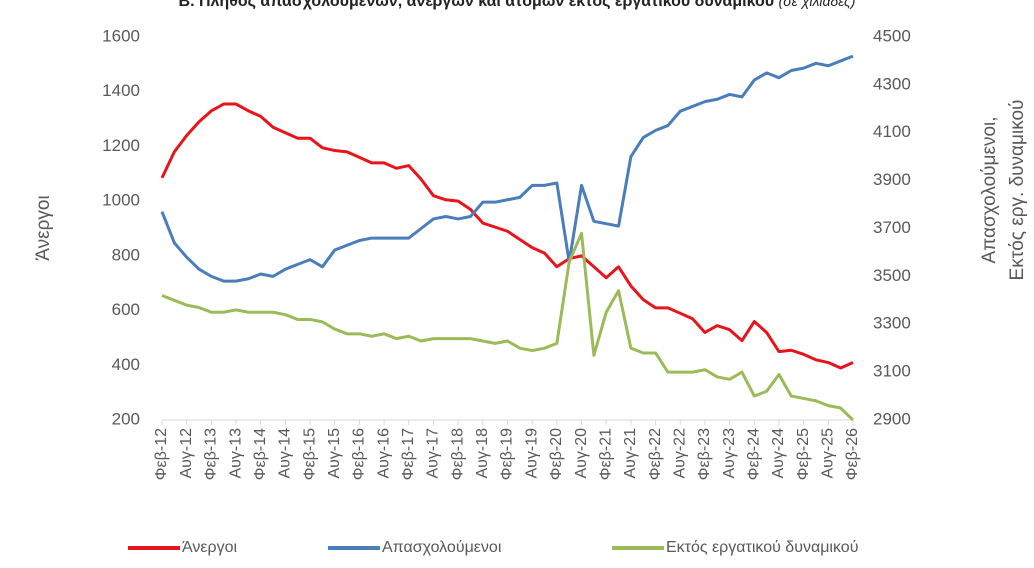  Describe the element at coordinates (655, 454) in the screenshot. I see `x-tick-label: Φεβ-22` at that location.